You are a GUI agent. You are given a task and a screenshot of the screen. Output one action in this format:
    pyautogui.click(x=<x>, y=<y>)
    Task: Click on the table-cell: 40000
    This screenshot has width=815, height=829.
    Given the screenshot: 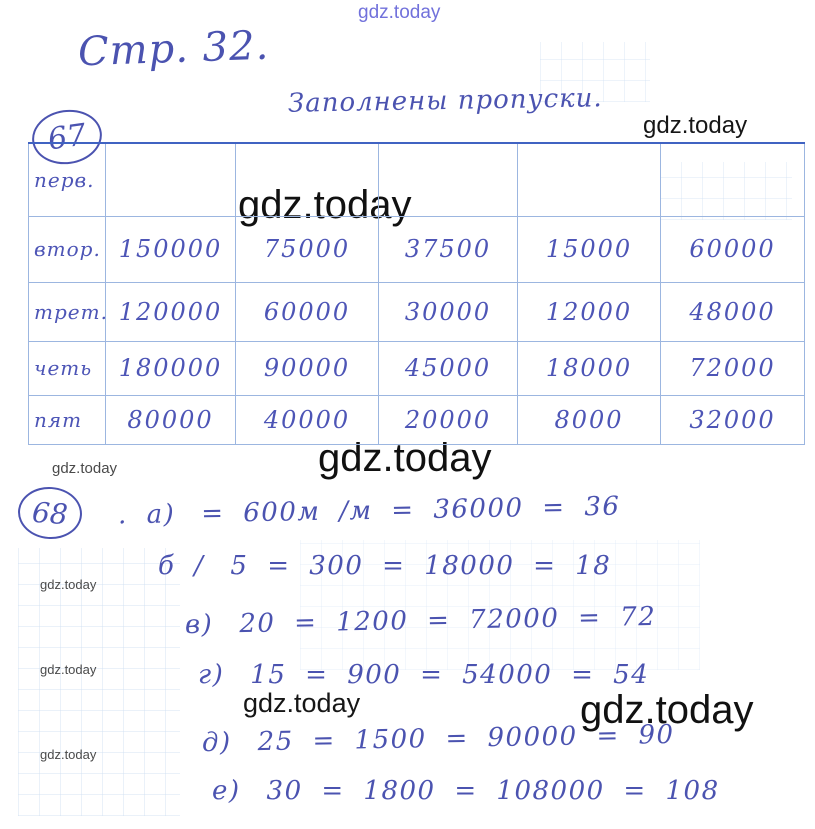 What is the action you would take?
    pyautogui.click(x=307, y=419)
    